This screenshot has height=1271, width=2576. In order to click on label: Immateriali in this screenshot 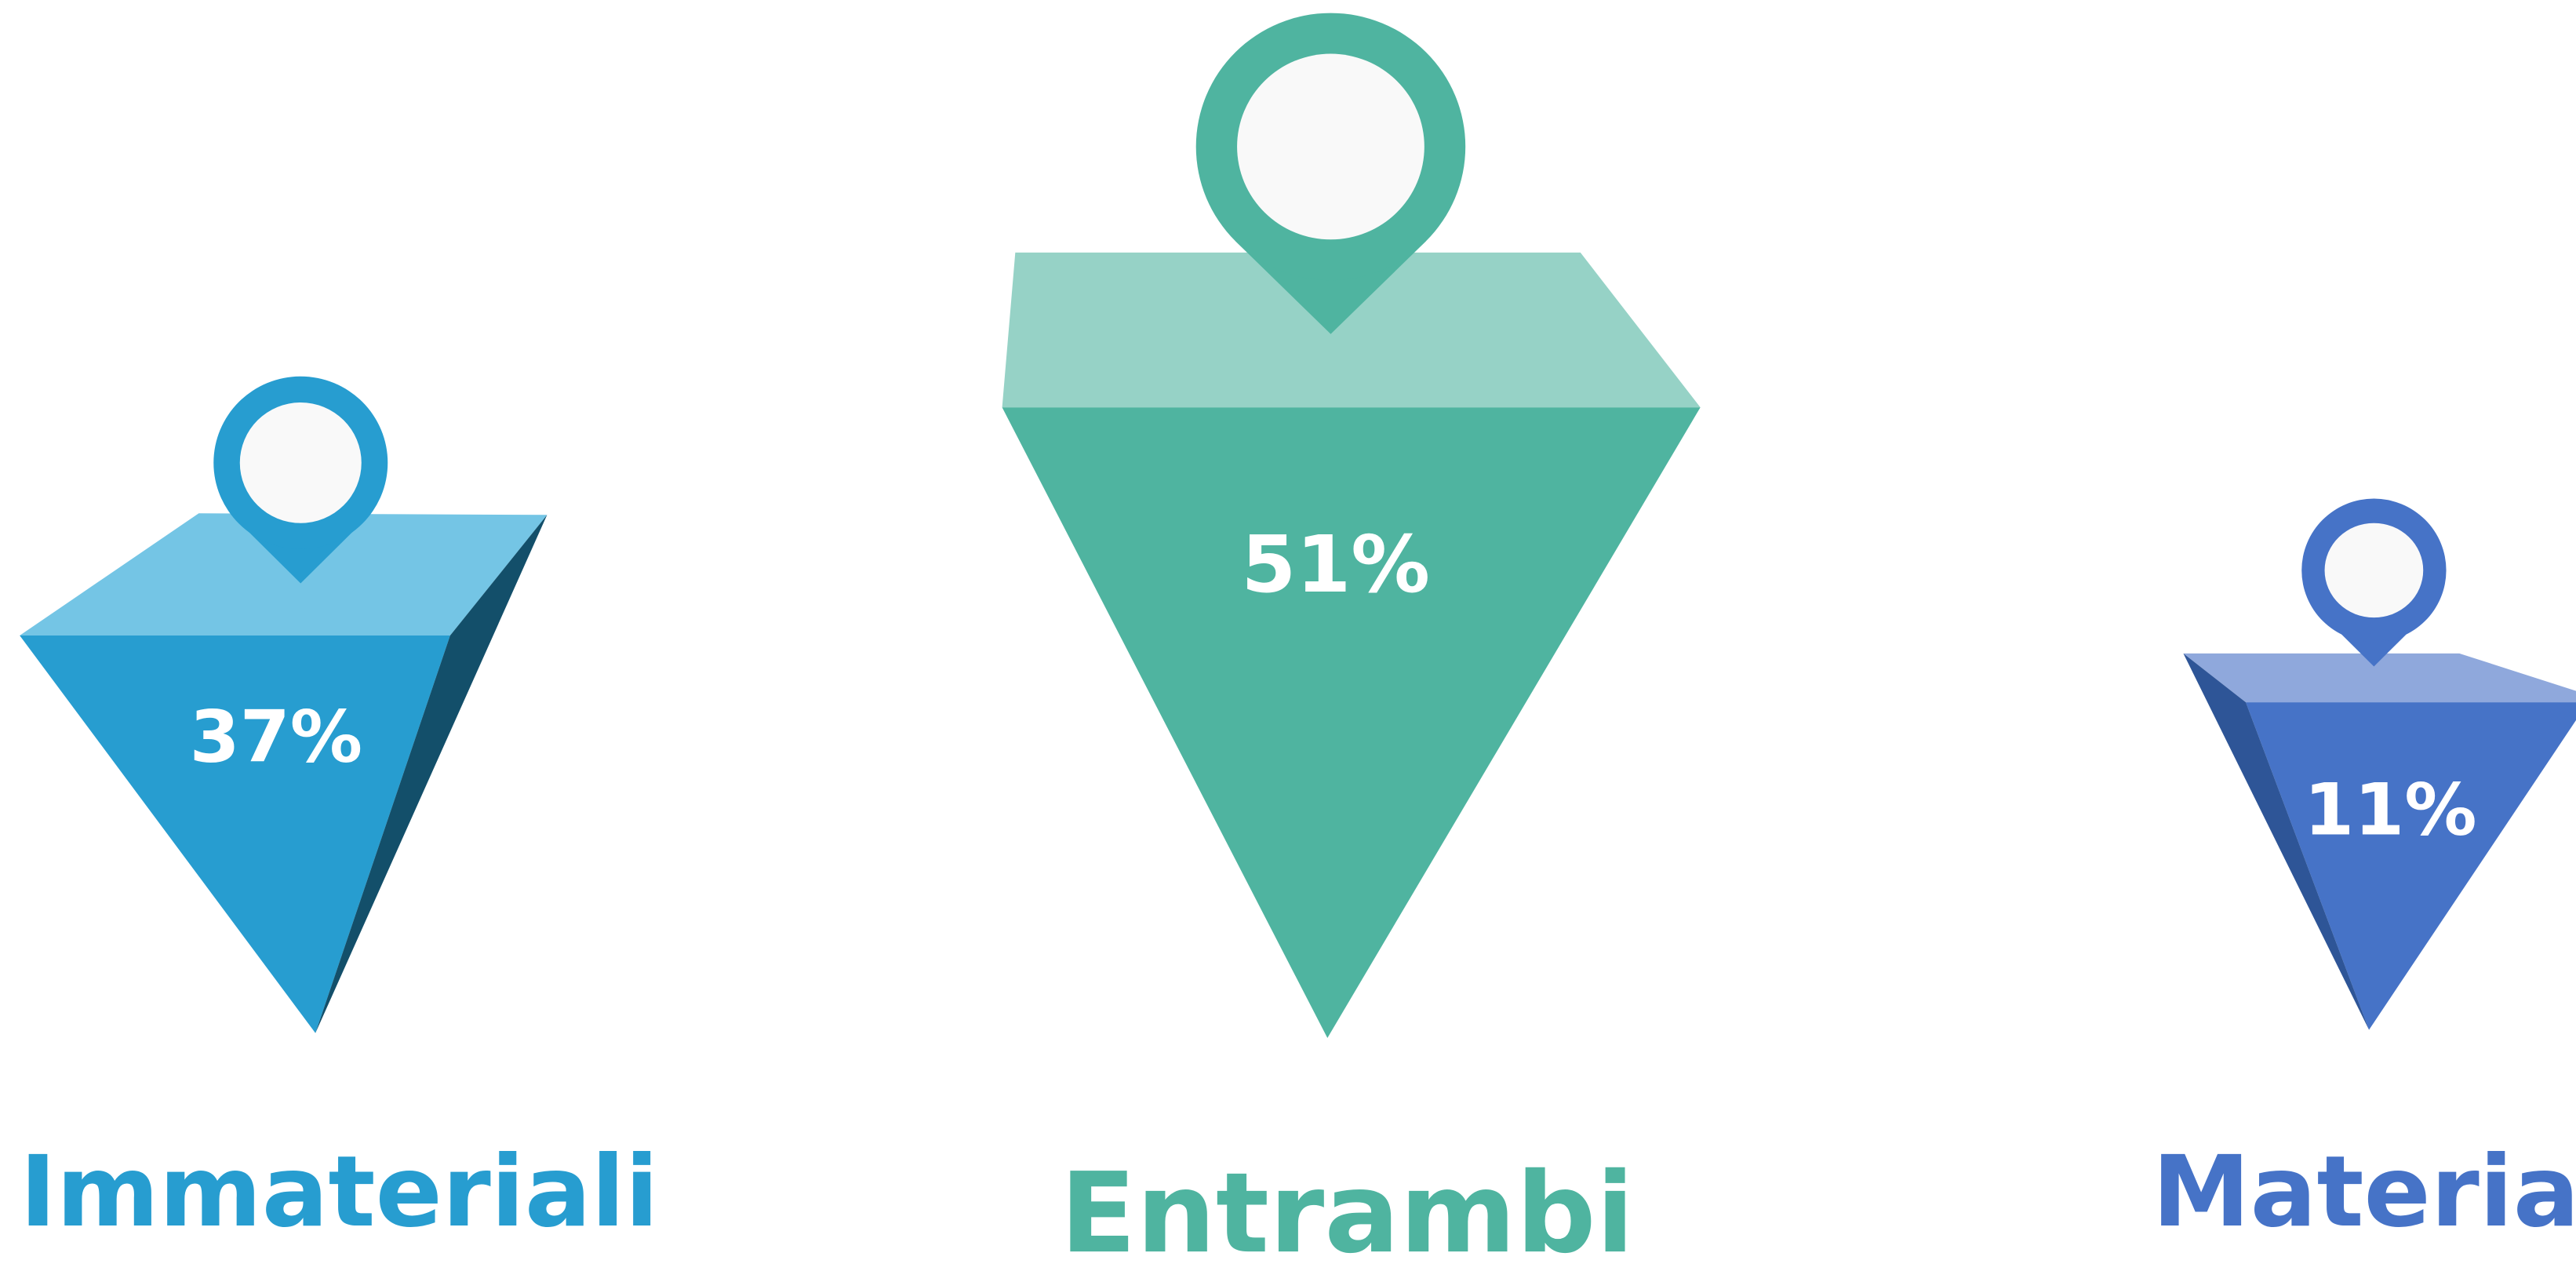, I will do `click(339, 1191)`.